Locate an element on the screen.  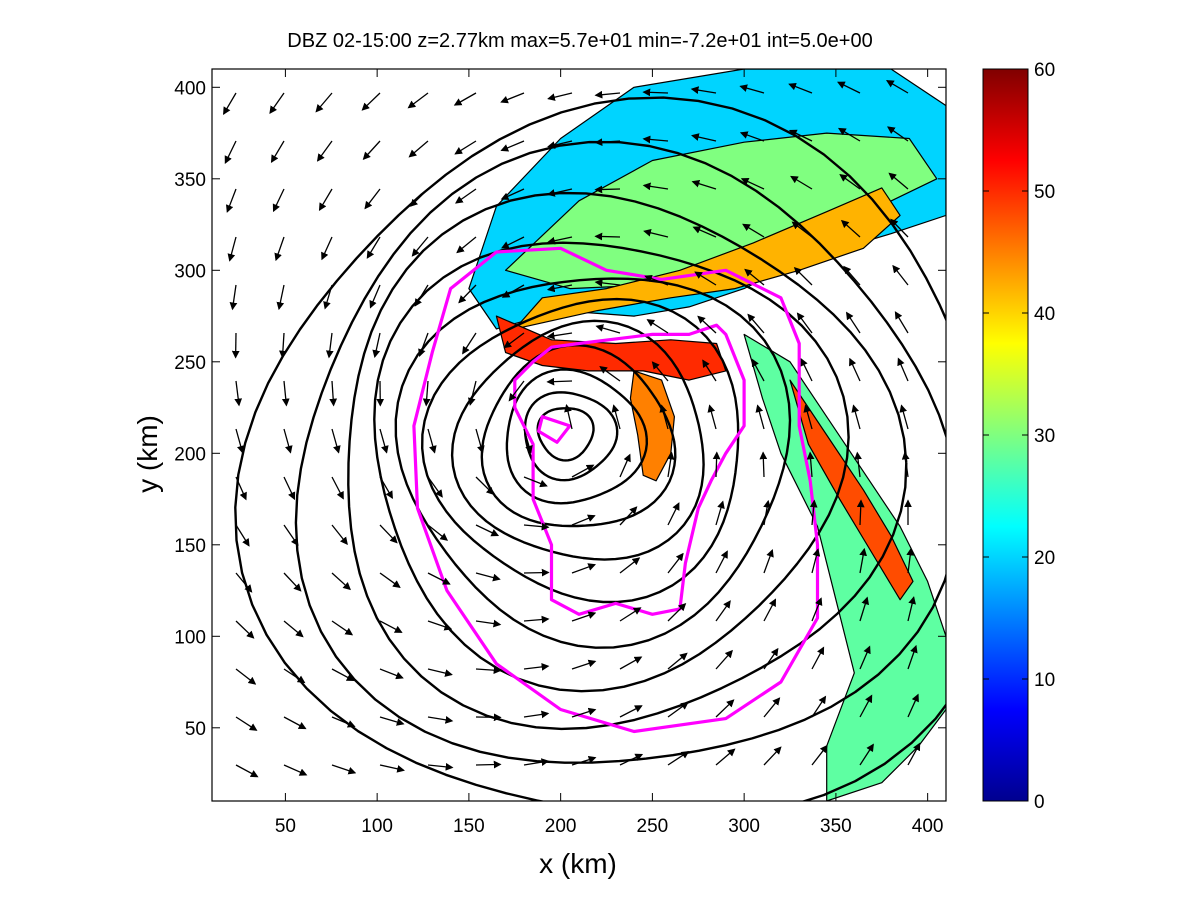
y-tick-label: 200 is located at coordinates (190, 454).